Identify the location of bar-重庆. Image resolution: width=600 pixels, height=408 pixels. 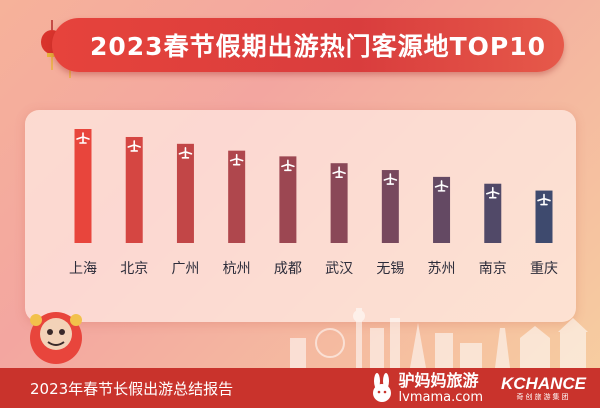
(544, 216).